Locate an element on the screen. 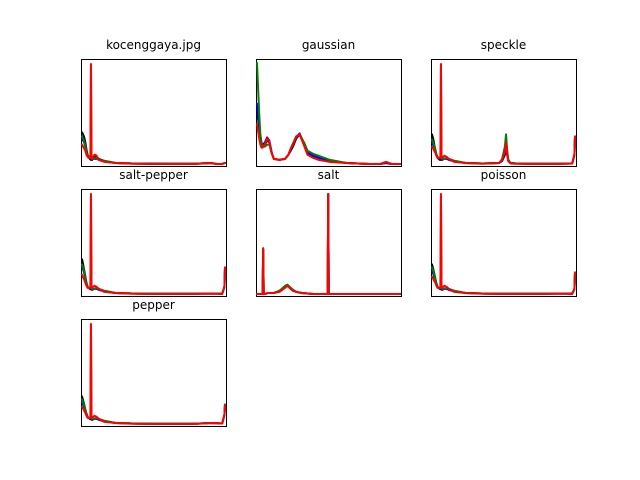  subplot-5: salt is located at coordinates (329, 232).